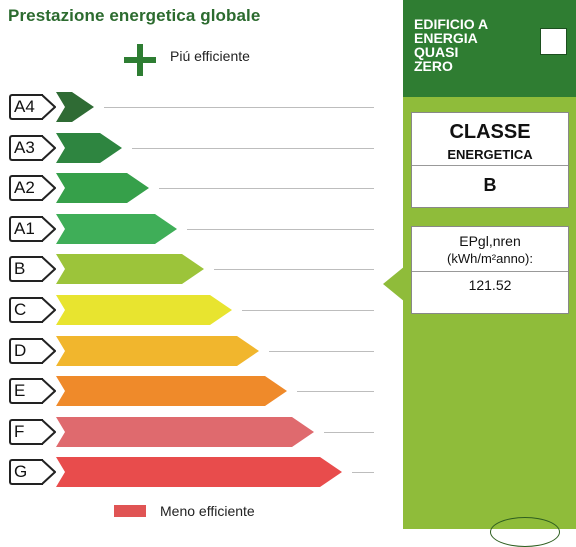 The width and height of the screenshot is (576, 547). I want to click on class-row: F, so click(190, 432).